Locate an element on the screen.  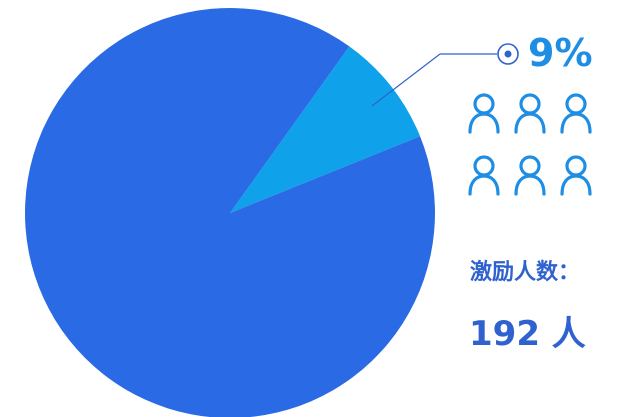
leader-line-diagonal is located at coordinates (406, 80).